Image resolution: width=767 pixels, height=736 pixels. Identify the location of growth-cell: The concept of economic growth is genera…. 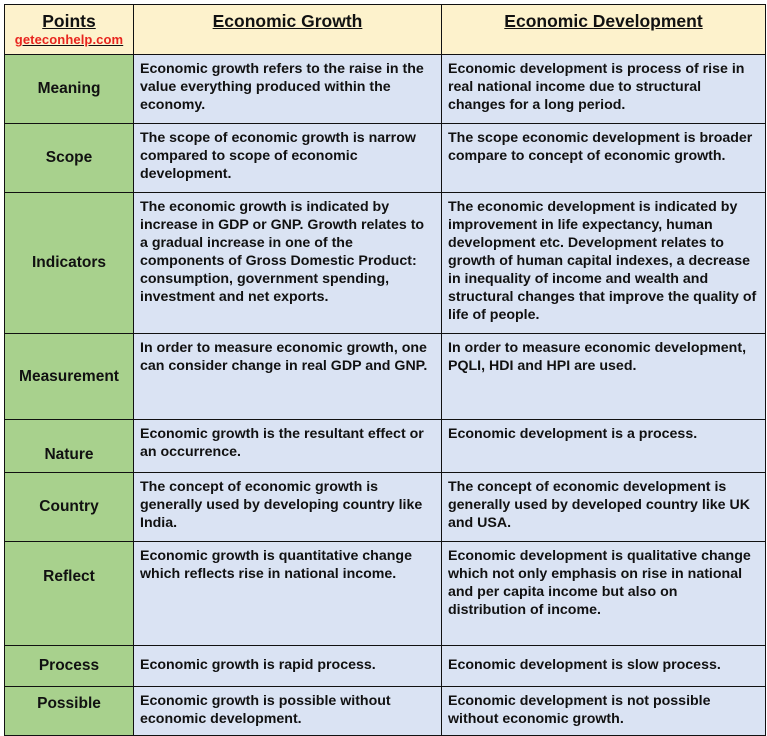
(287, 507).